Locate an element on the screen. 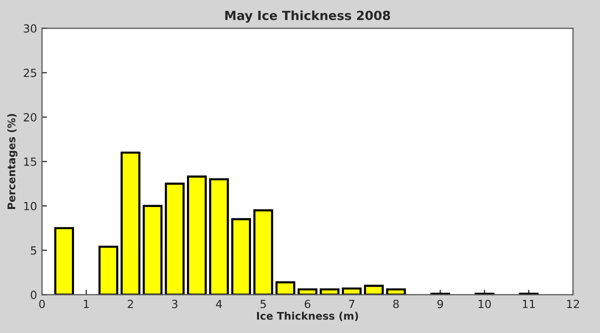 The image size is (600, 333). x-tick-label: 3 is located at coordinates (175, 304).